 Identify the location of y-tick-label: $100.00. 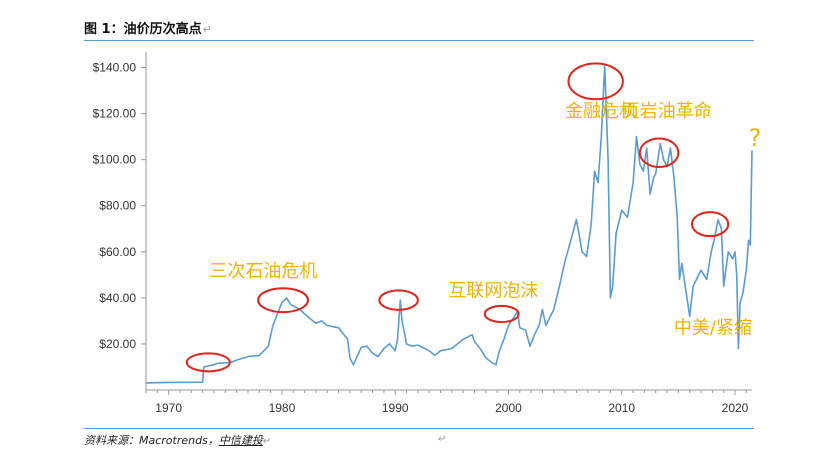
(115, 160).